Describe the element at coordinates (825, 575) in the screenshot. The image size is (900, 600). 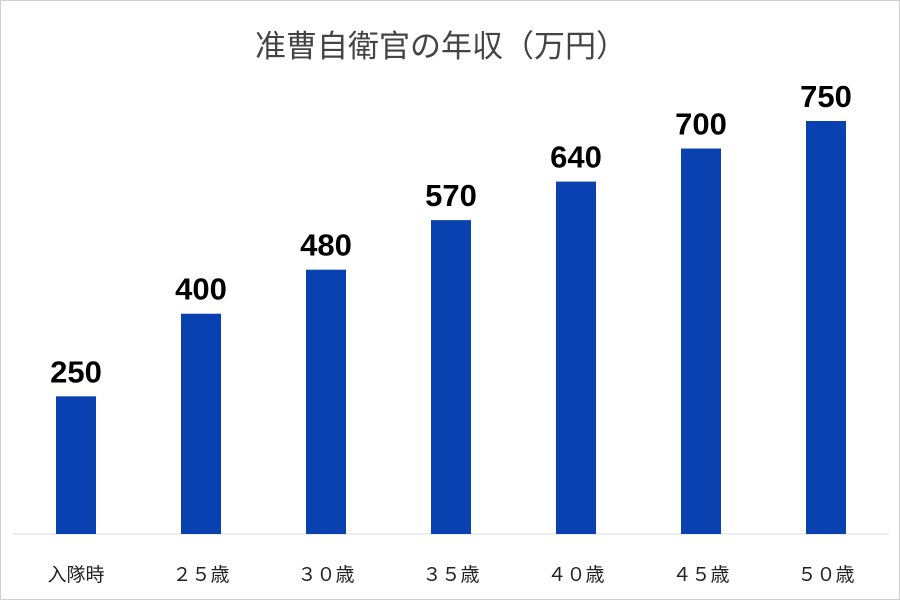
I see `x-tick-label-6: ５０歳` at that location.